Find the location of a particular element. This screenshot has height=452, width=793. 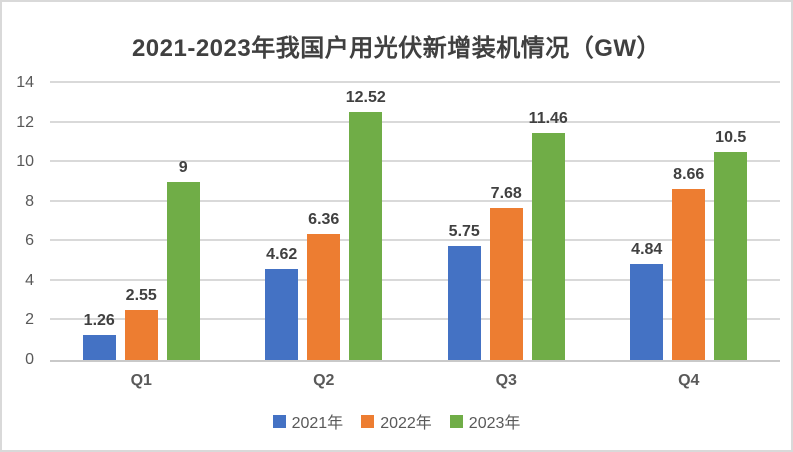

bar-2023年-Q4 is located at coordinates (731, 256).